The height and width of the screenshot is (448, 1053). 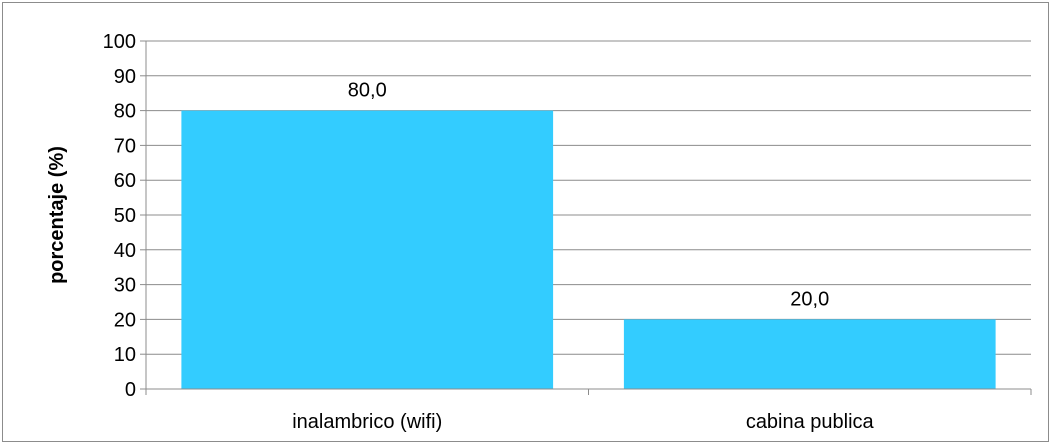 What do you see at coordinates (125, 146) in the screenshot?
I see `y-tick-label-70: 70` at bounding box center [125, 146].